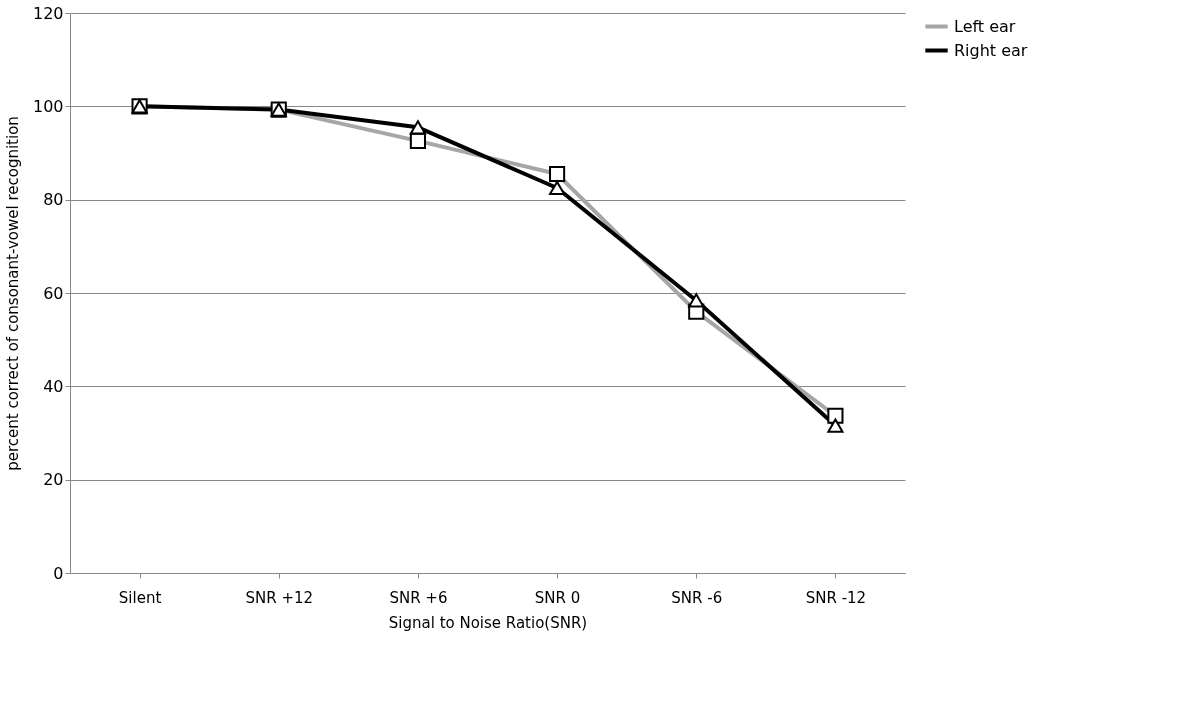 This screenshot has height=721, width=1194. Describe the element at coordinates (12, 293) in the screenshot. I see `y-axis-title: percent correct of consonant-vowel recognition` at that location.